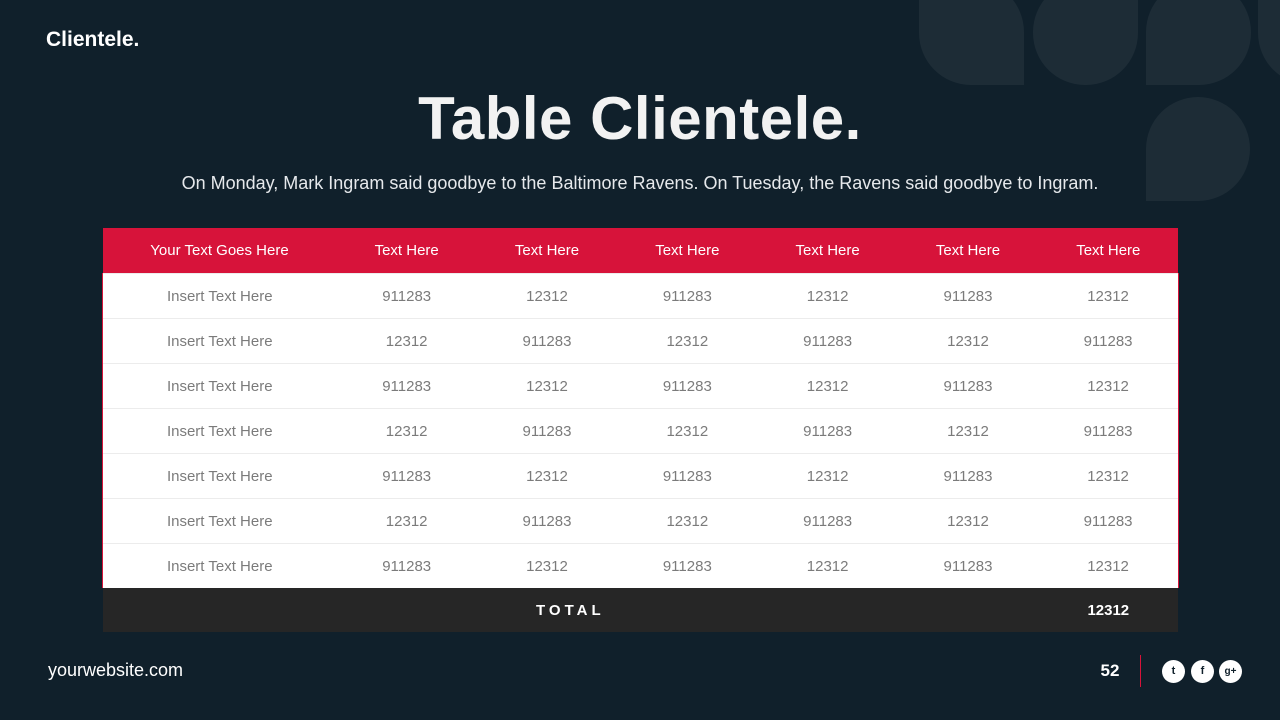 The height and width of the screenshot is (720, 1280). What do you see at coordinates (1110, 670) in the screenshot?
I see `page-number: 52` at bounding box center [1110, 670].